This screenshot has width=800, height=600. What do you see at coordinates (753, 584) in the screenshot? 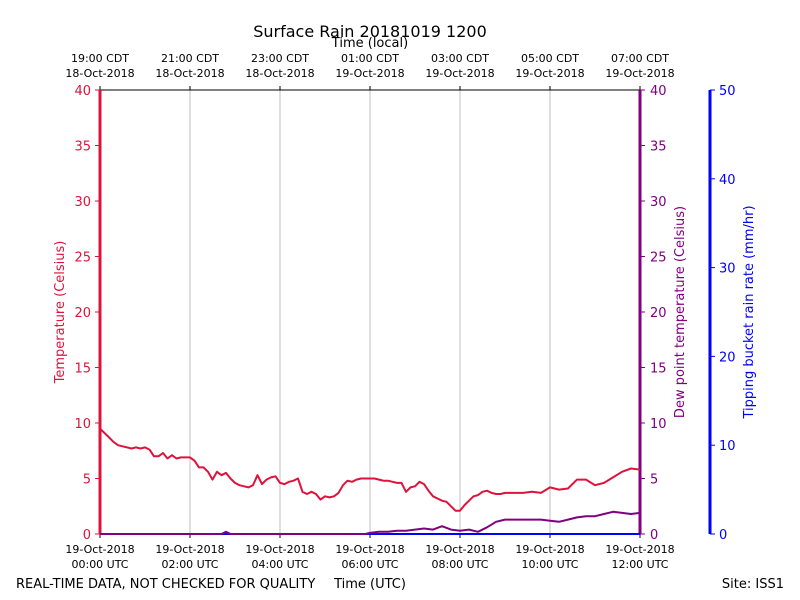
I see `site-label: Site: ISS1` at bounding box center [753, 584].